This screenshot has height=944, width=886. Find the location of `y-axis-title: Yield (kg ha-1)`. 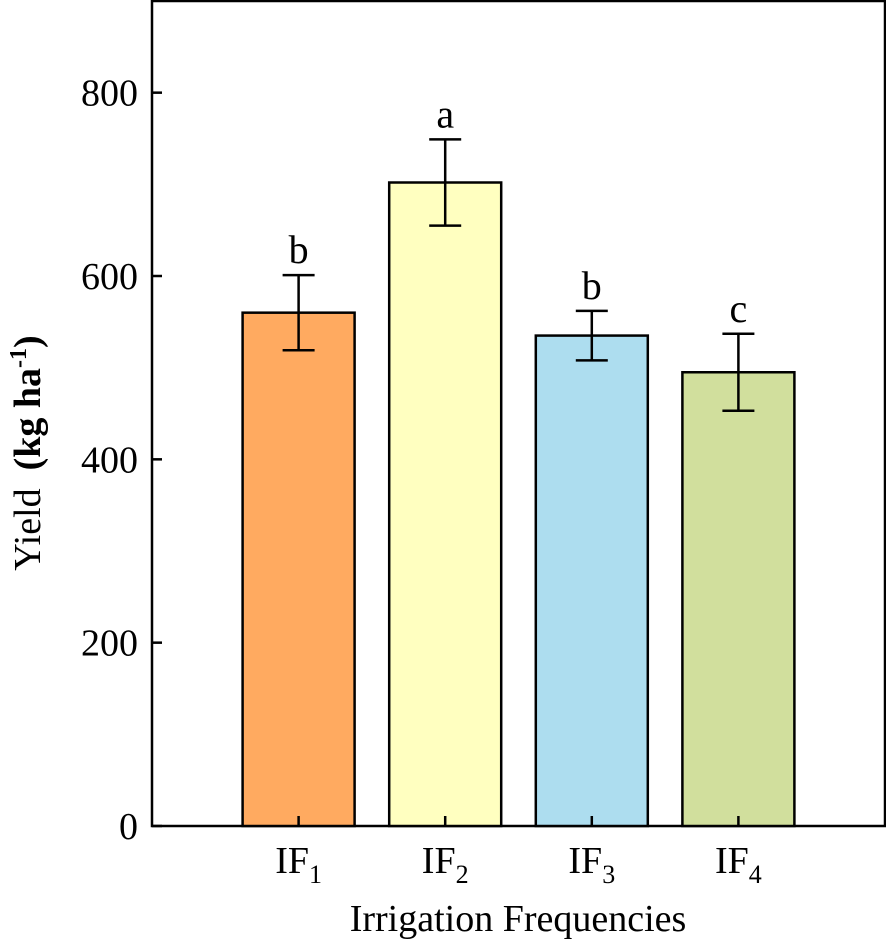

y-axis-title: Yield (kg ha-1) is located at coordinates (27, 452).